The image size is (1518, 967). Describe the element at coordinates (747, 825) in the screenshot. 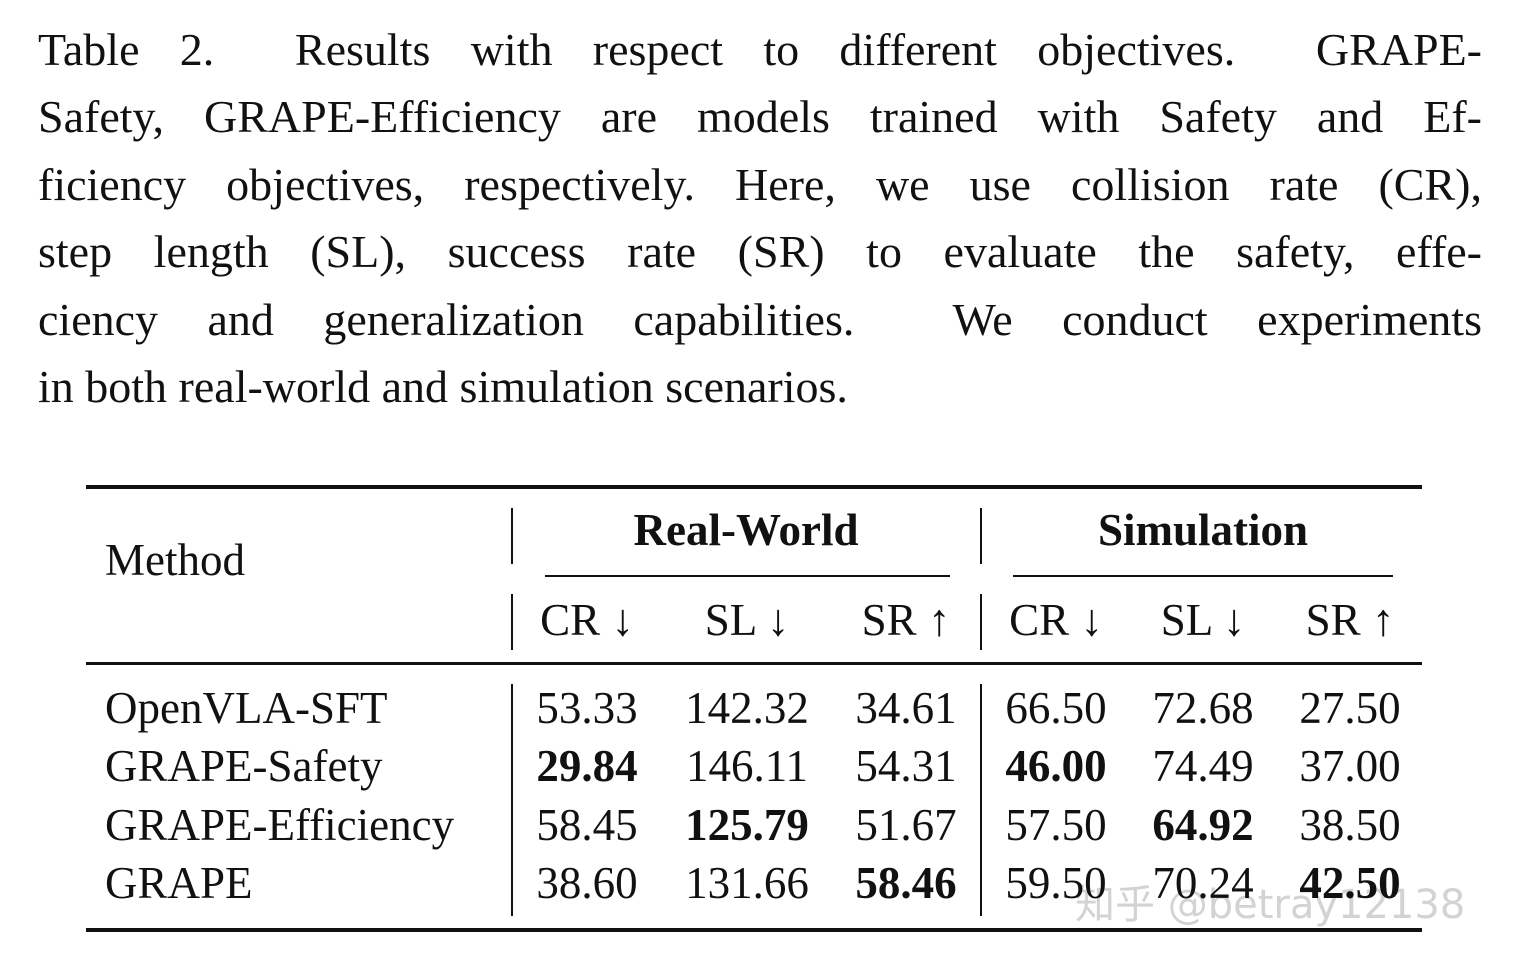

I see `cell: 125.79` at that location.